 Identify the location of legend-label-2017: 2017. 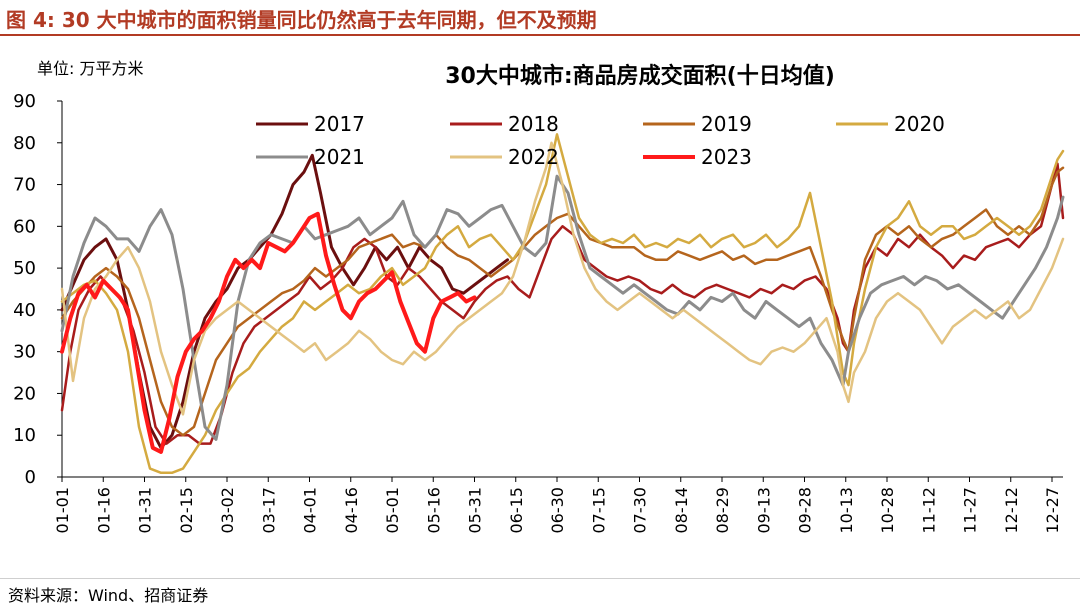
(339, 124).